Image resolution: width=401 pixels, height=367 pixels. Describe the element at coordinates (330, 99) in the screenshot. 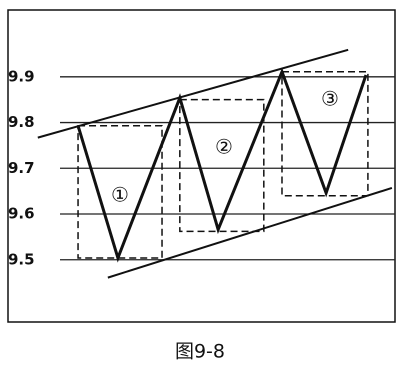

I see `wave-label: ③` at that location.